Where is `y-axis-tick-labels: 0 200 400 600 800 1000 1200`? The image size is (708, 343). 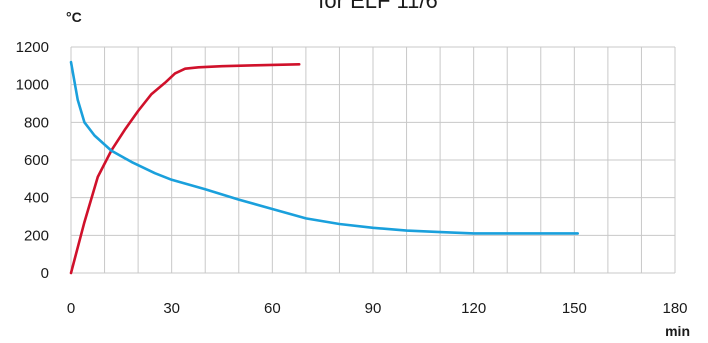 y-axis-tick-labels: 0 200 400 600 800 1000 1200 is located at coordinates (32, 160).